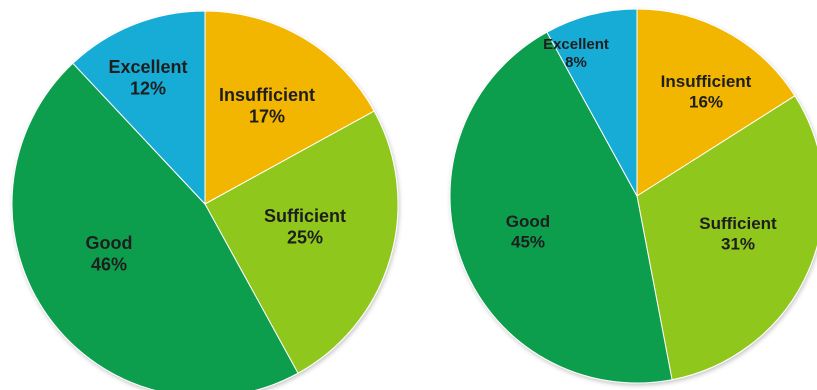 This screenshot has width=817, height=390. Describe the element at coordinates (109, 254) in the screenshot. I see `slice-label-good: Good 46%` at that location.